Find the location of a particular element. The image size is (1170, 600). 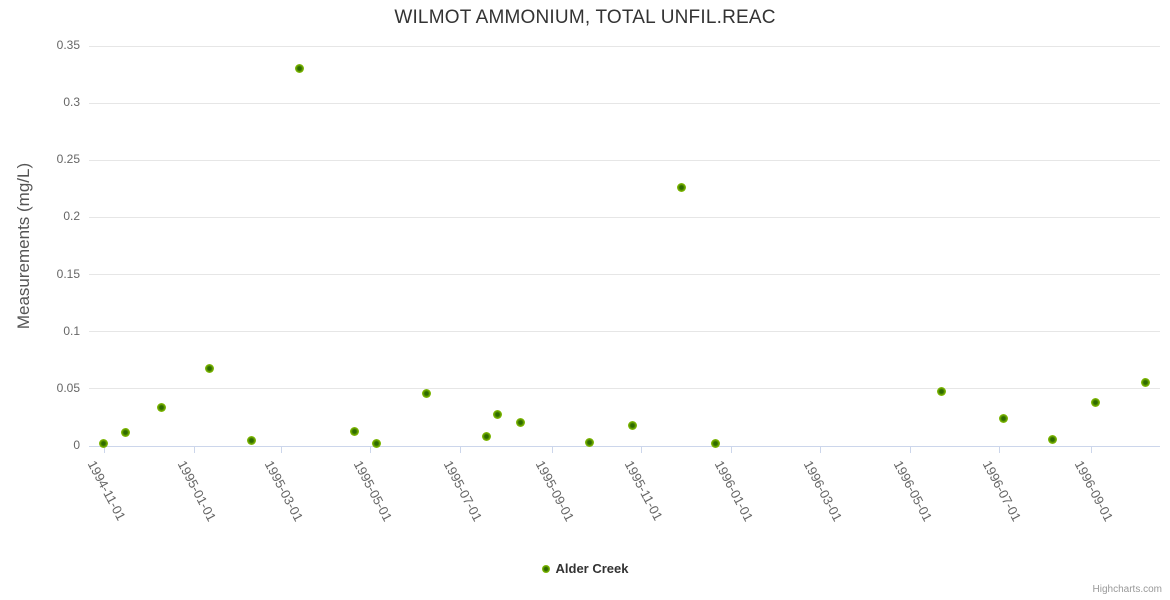

x-axis-tick-label: 1995-01-01 is located at coordinates (196, 491).